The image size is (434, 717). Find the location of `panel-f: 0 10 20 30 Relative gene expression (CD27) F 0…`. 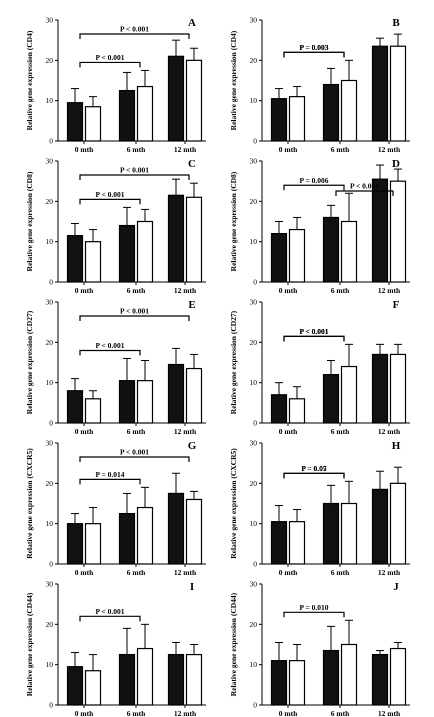

panel-f: 0 10 20 30 Relative gene expression (CD27) F 0… is located at coordinates (319, 367).